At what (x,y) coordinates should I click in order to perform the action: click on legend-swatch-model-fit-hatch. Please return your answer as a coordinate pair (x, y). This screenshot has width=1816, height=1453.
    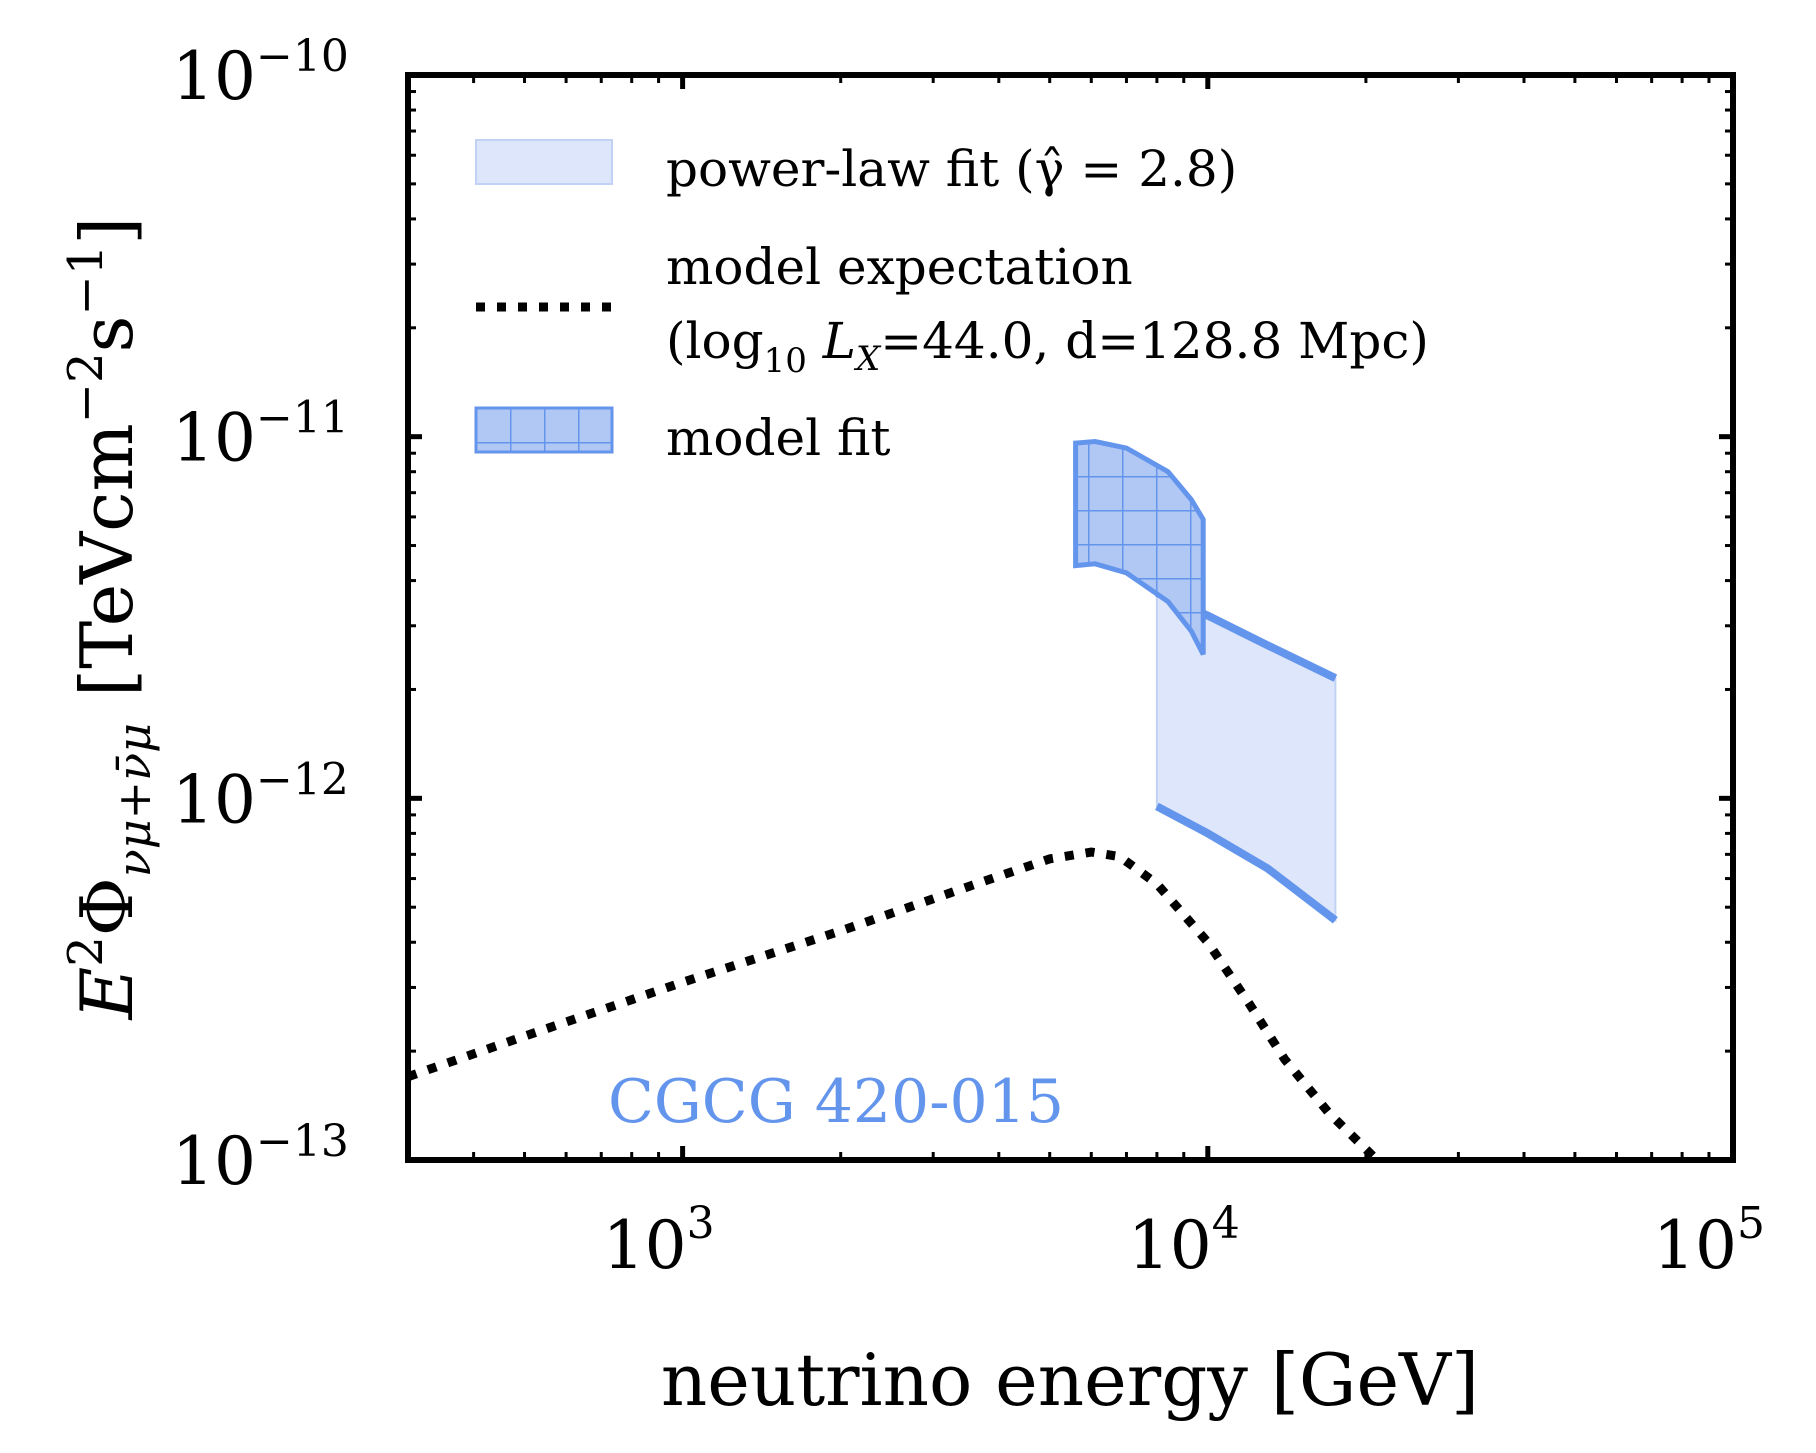
    Looking at the image, I should click on (544, 430).